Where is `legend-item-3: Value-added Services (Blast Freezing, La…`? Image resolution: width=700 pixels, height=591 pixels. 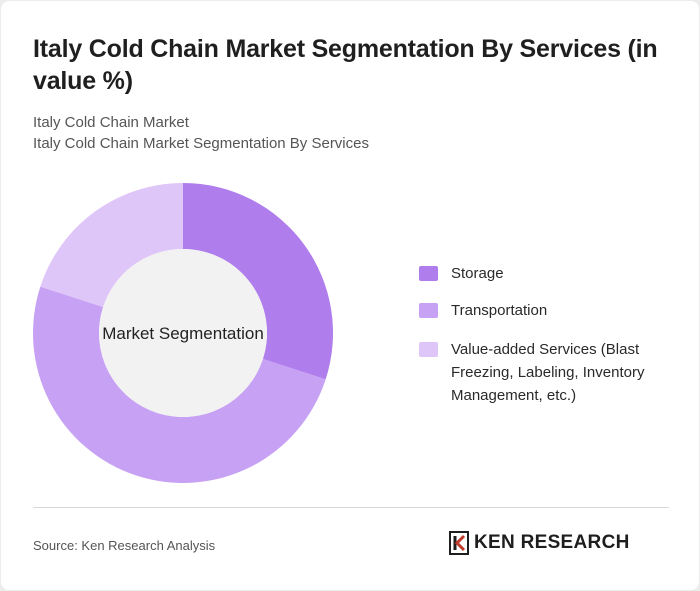
legend-item-3: Value-added Services (Blast Freezing, La… is located at coordinates (544, 372).